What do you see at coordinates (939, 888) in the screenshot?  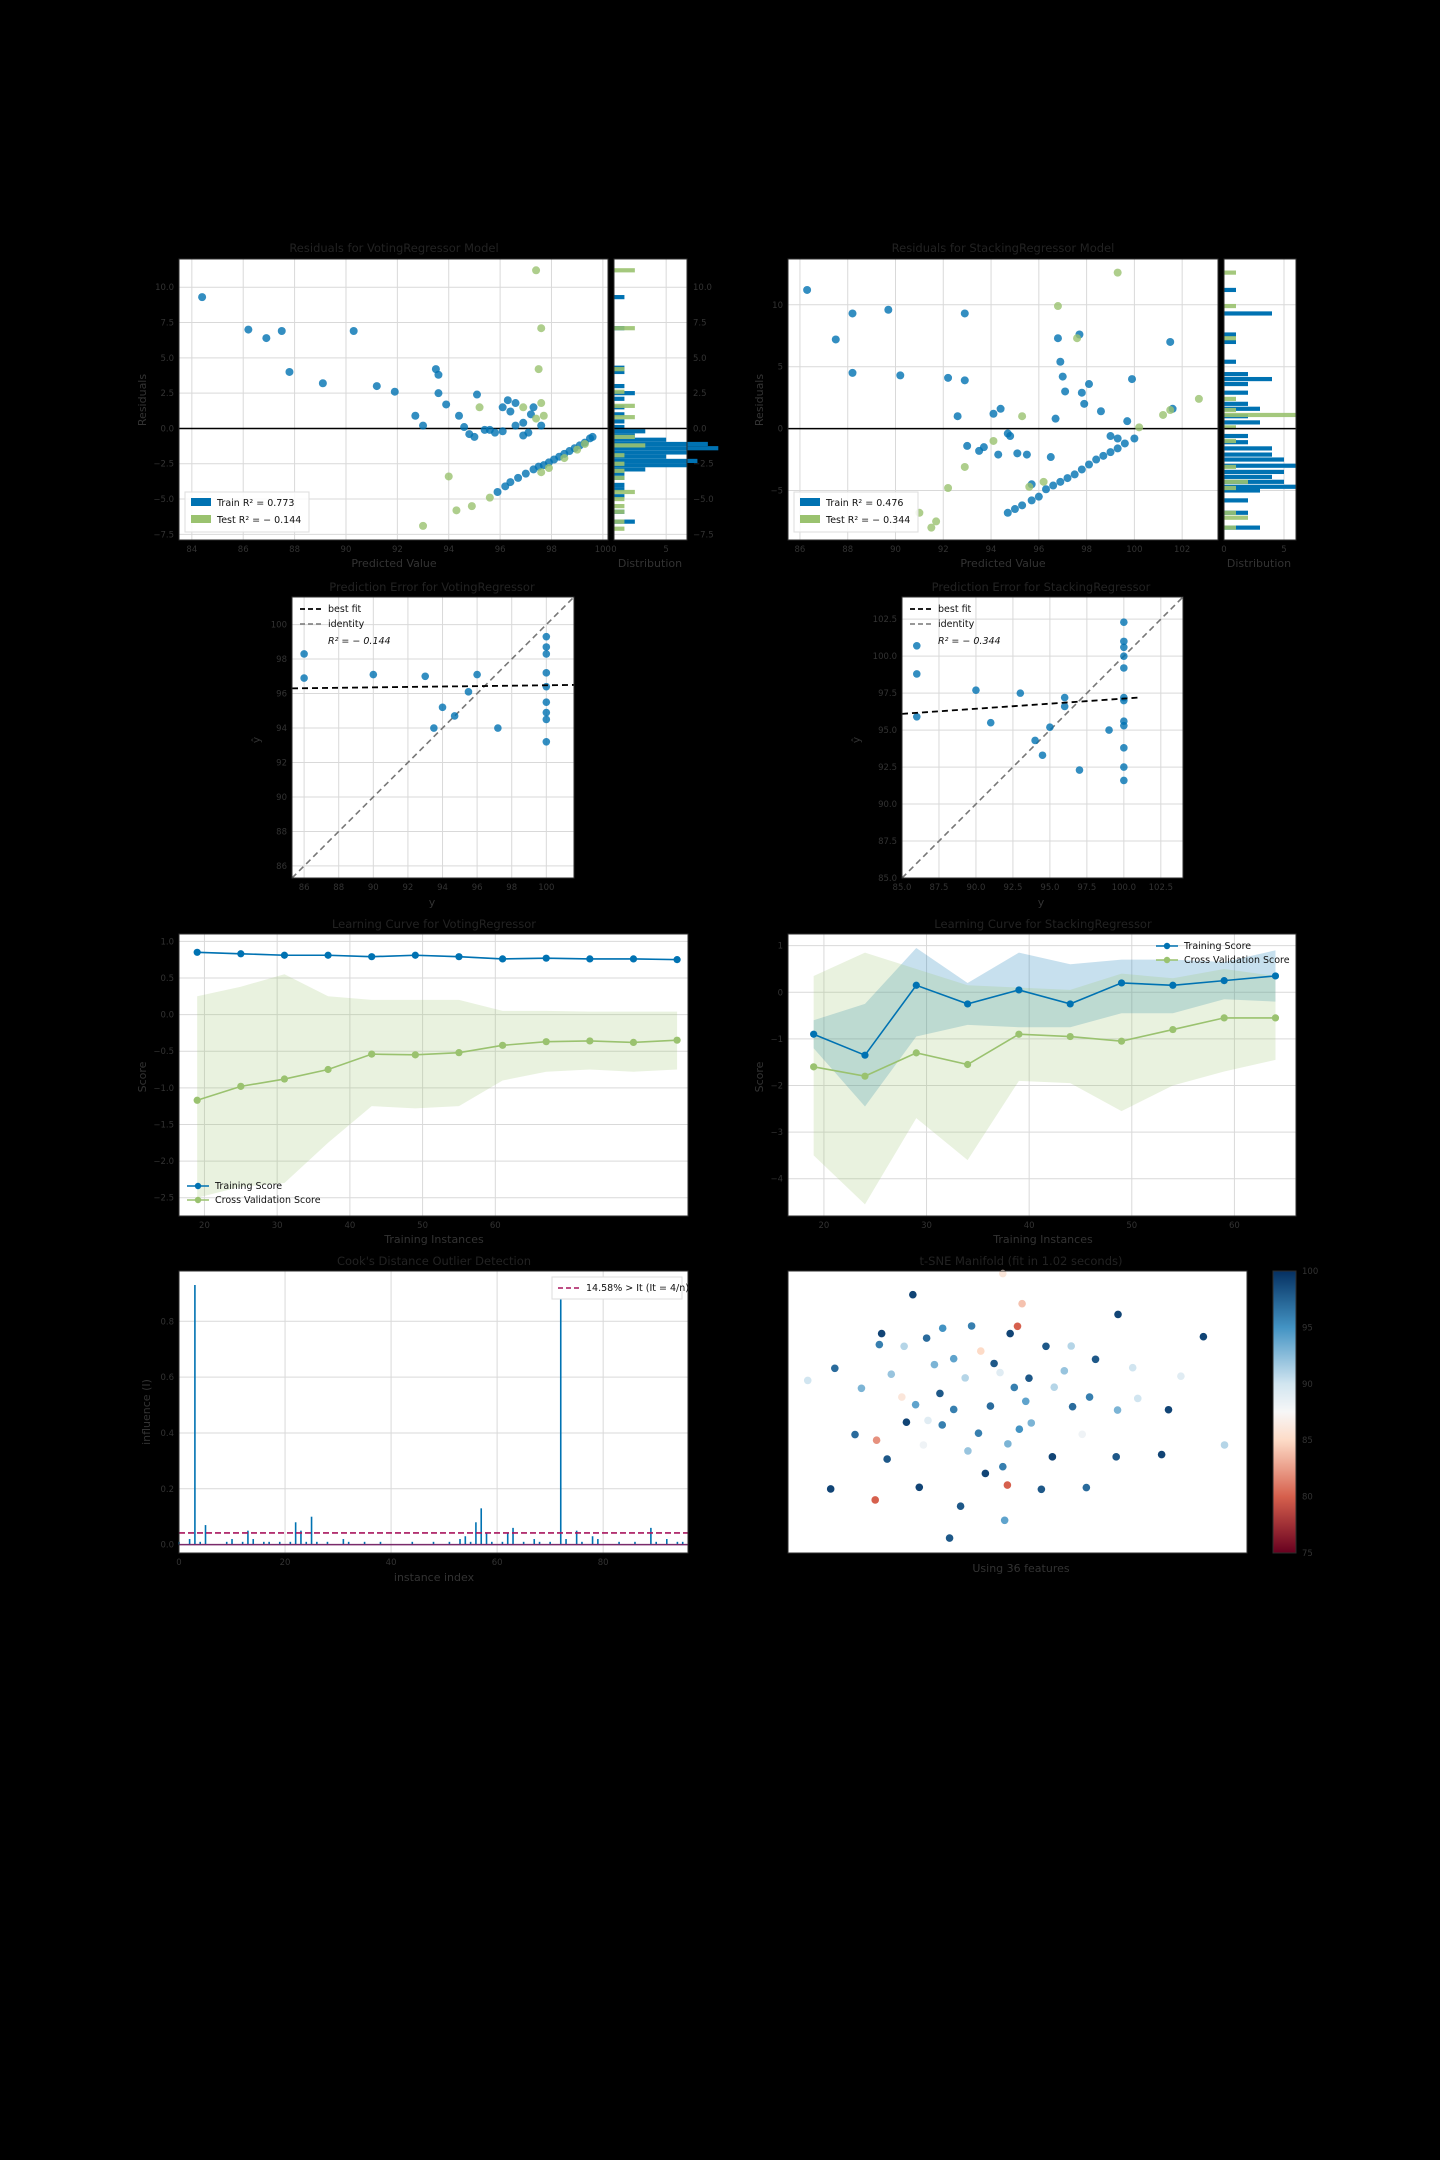 I see `x-tick-label: 87.5` at bounding box center [939, 888].